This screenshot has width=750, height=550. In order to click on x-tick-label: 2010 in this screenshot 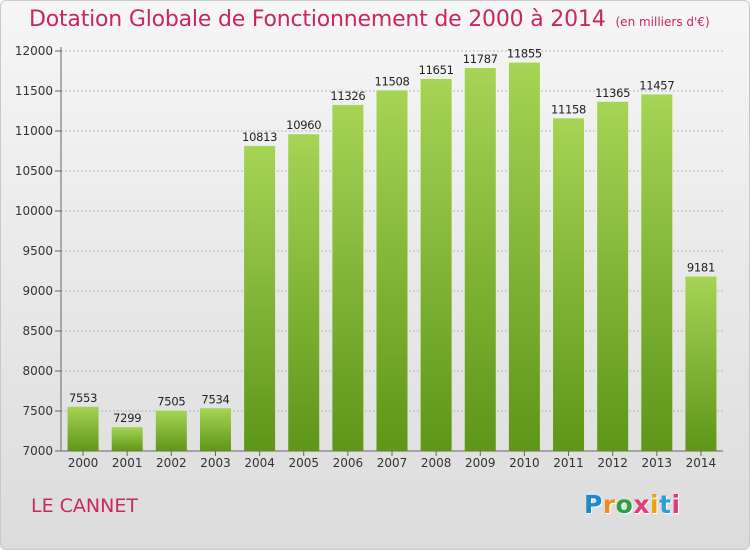, I will do `click(524, 463)`.